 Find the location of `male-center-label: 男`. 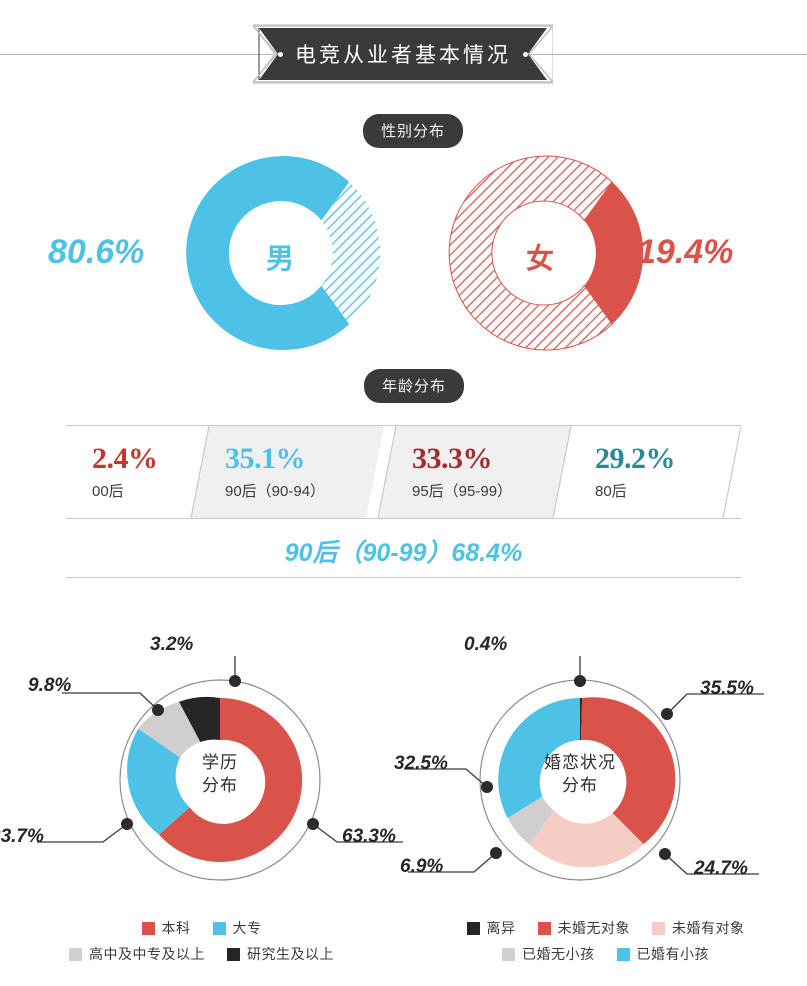

male-center-label: 男 is located at coordinates (281, 258).